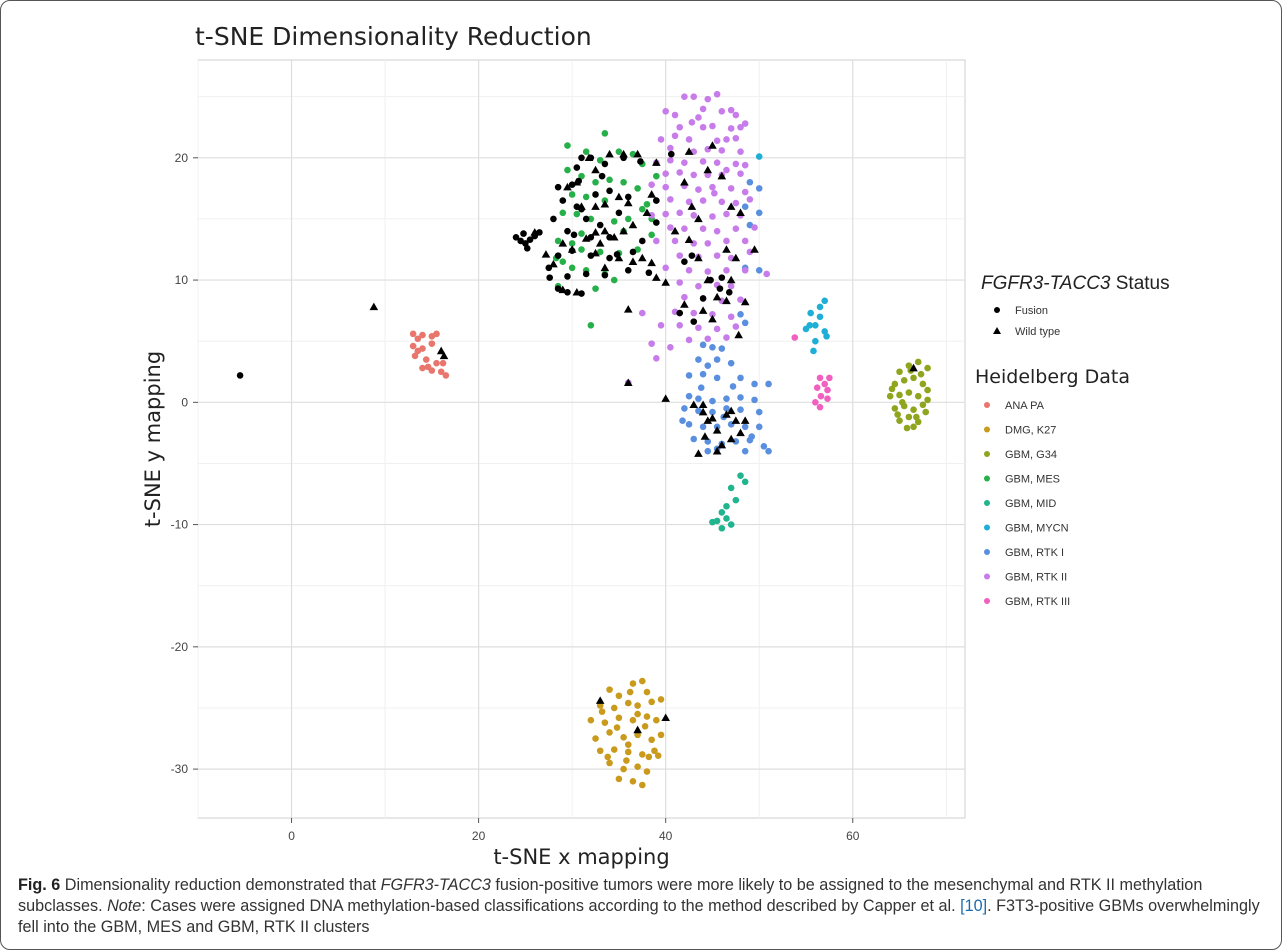 Image resolution: width=1282 pixels, height=950 pixels. Describe the element at coordinates (180, 769) in the screenshot. I see `y-tick-label: -30` at that location.